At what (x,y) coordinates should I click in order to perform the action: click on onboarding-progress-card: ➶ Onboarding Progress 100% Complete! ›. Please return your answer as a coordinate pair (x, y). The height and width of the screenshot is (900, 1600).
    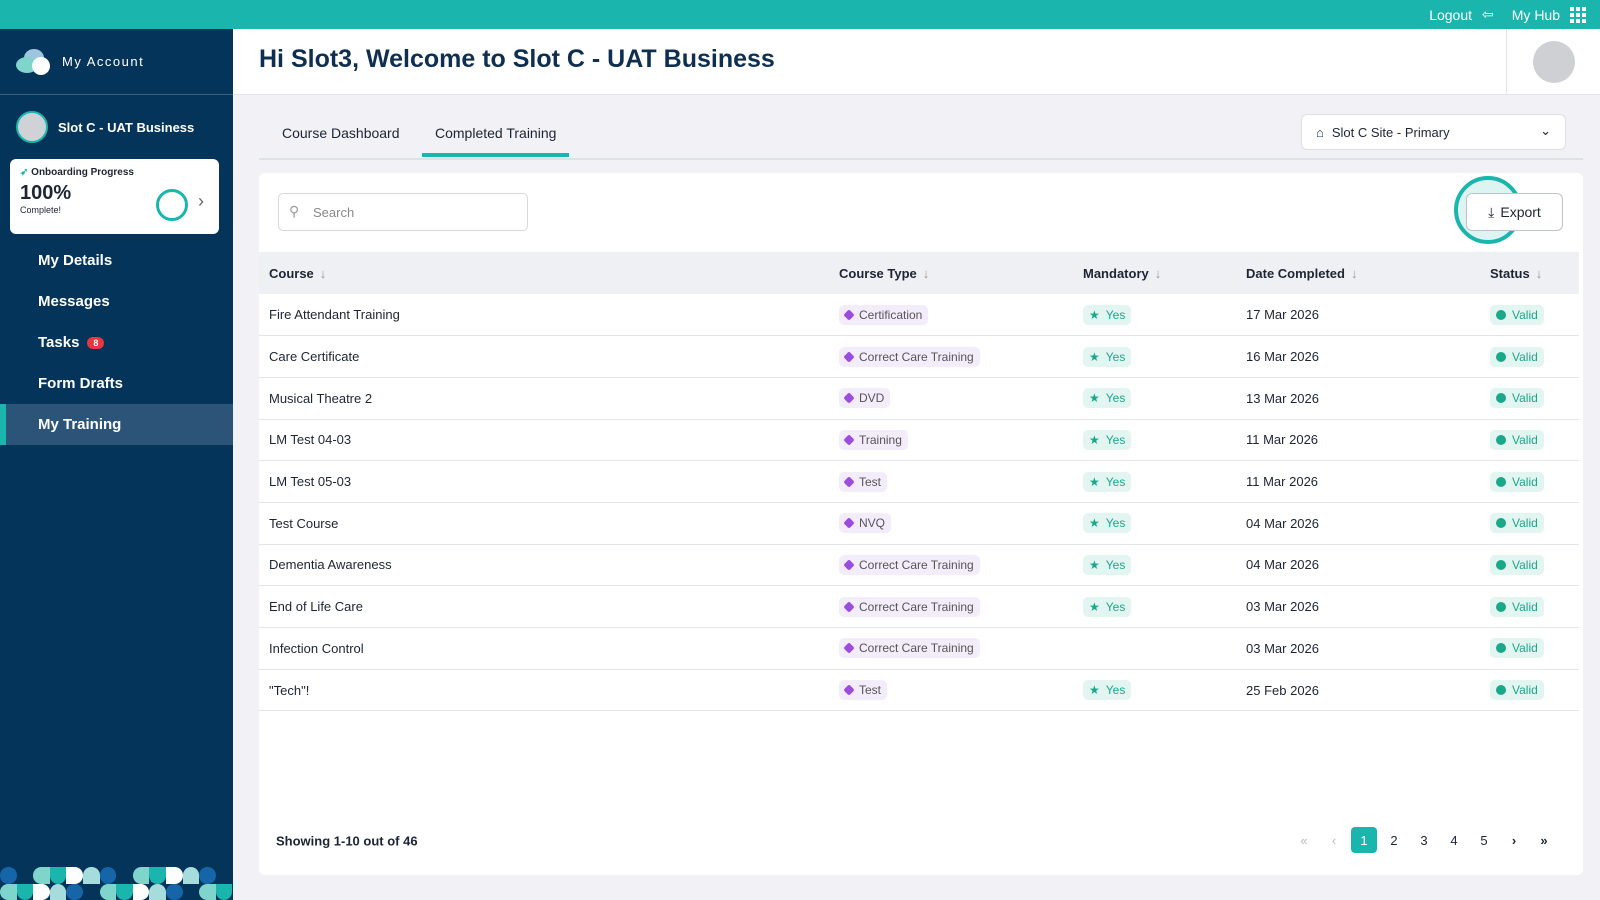
    Looking at the image, I should click on (114, 196).